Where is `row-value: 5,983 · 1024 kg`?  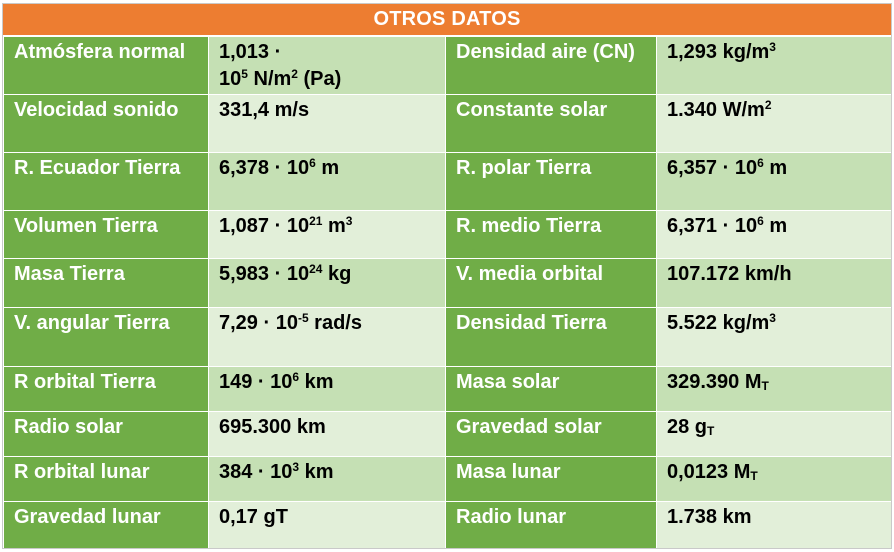 row-value: 5,983 · 1024 kg is located at coordinates (327, 283).